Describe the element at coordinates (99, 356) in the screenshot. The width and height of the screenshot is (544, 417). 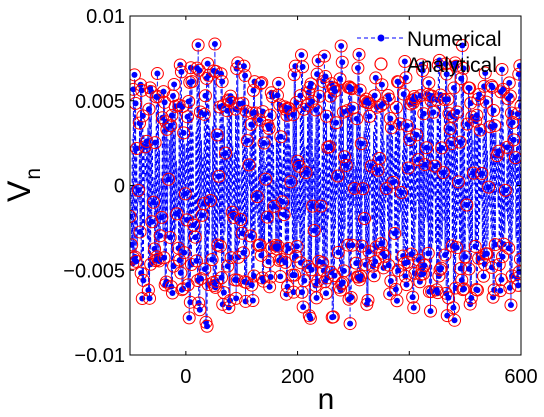
I see `y-tick-label: −0.01` at that location.